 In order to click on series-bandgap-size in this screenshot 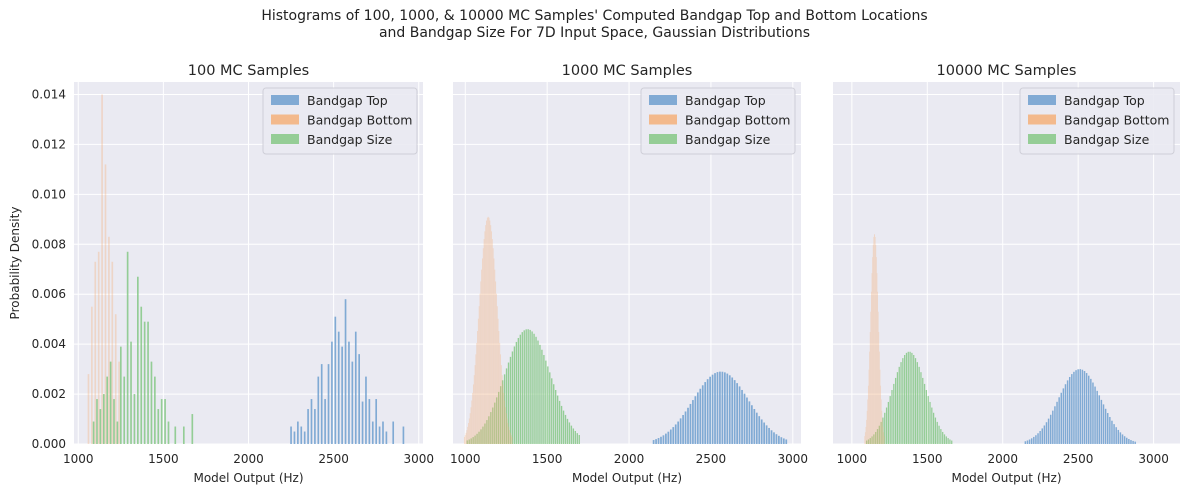, I will do `click(143, 347)`.